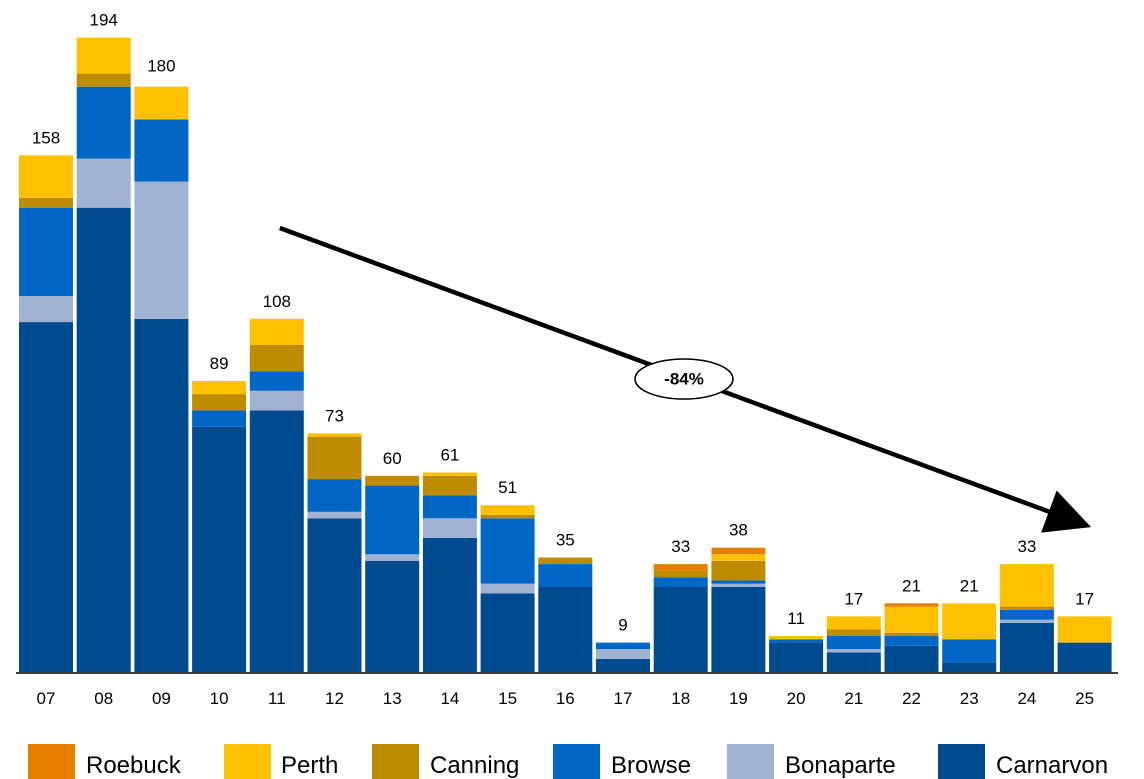 This screenshot has width=1144, height=779. I want to click on bar-segment-22-perth, so click(911, 619).